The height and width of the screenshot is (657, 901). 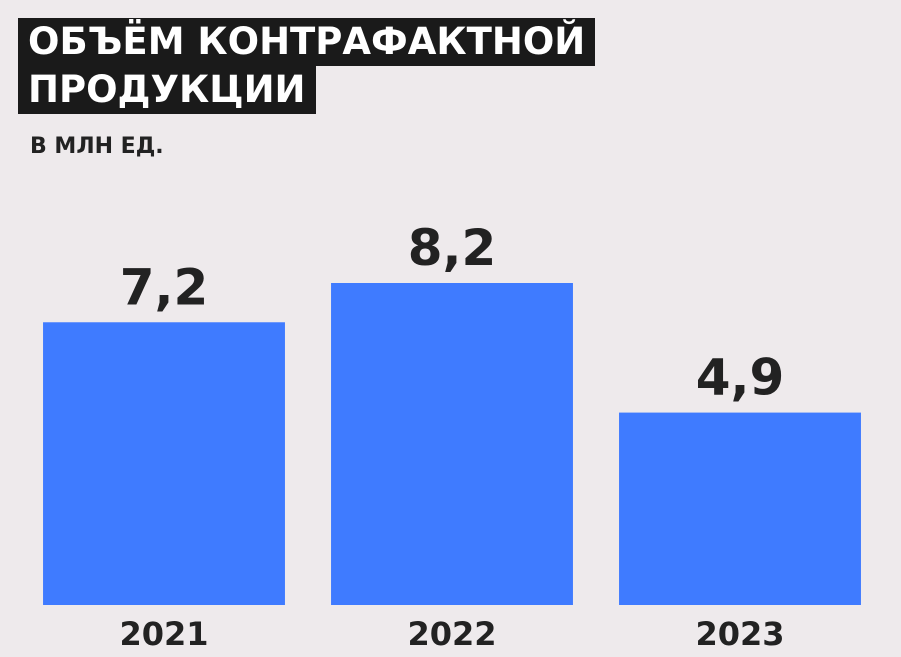 What do you see at coordinates (452, 248) in the screenshot?
I see `value-label: 8,2` at bounding box center [452, 248].